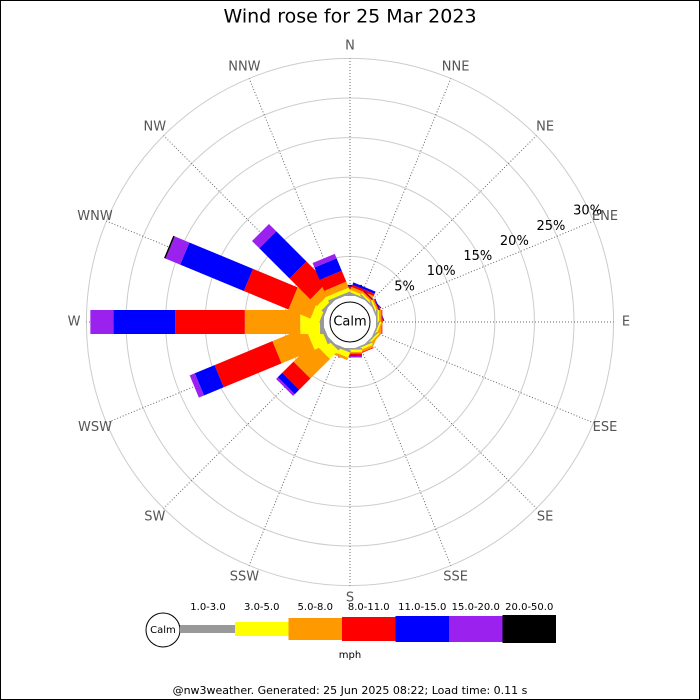 The height and width of the screenshot is (700, 700). I want to click on direction-label: NNW, so click(244, 67).